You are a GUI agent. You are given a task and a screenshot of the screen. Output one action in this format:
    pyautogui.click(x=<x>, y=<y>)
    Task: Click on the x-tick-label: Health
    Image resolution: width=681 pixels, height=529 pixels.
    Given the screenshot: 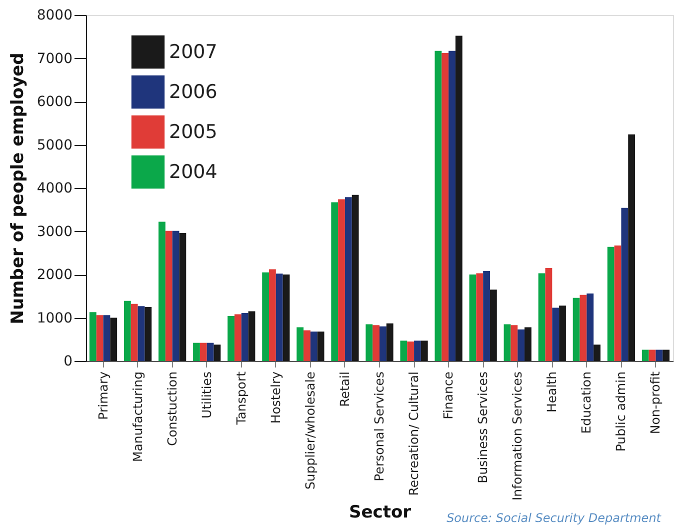 What is the action you would take?
    pyautogui.click(x=552, y=392)
    